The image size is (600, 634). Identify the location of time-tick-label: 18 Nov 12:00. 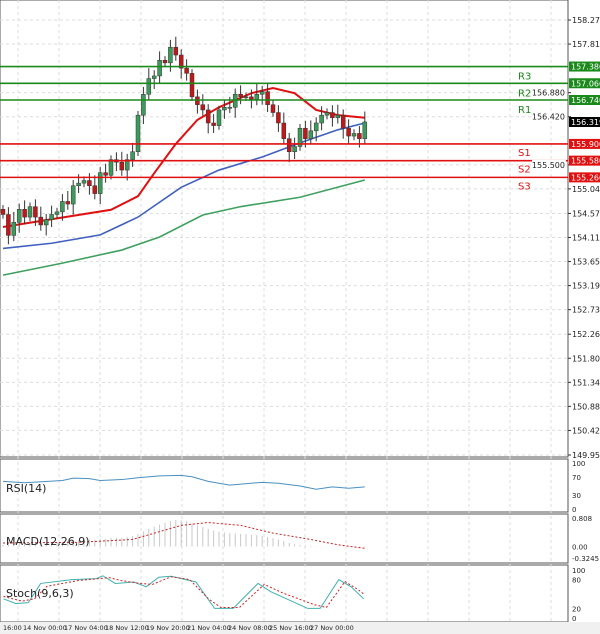
(127, 628).